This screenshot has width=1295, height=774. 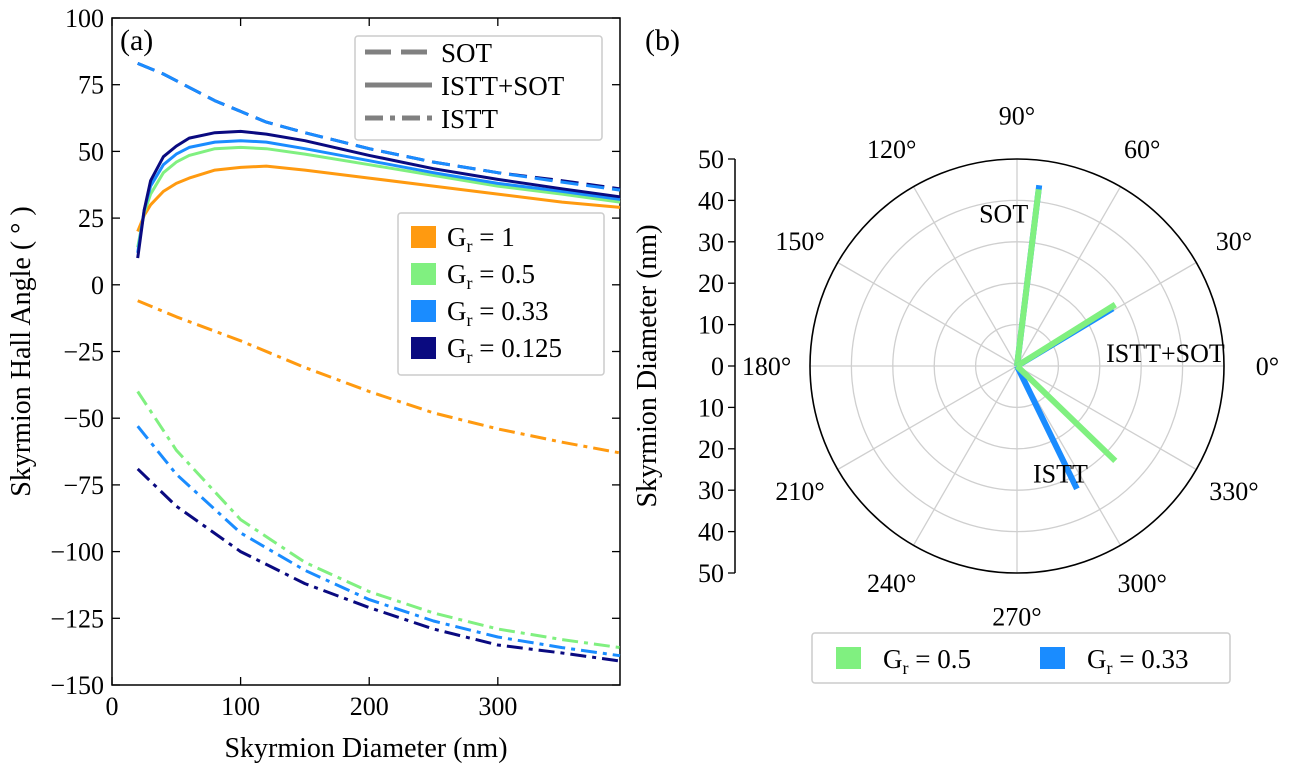 I want to click on polar-series, so click(x=1066, y=337).